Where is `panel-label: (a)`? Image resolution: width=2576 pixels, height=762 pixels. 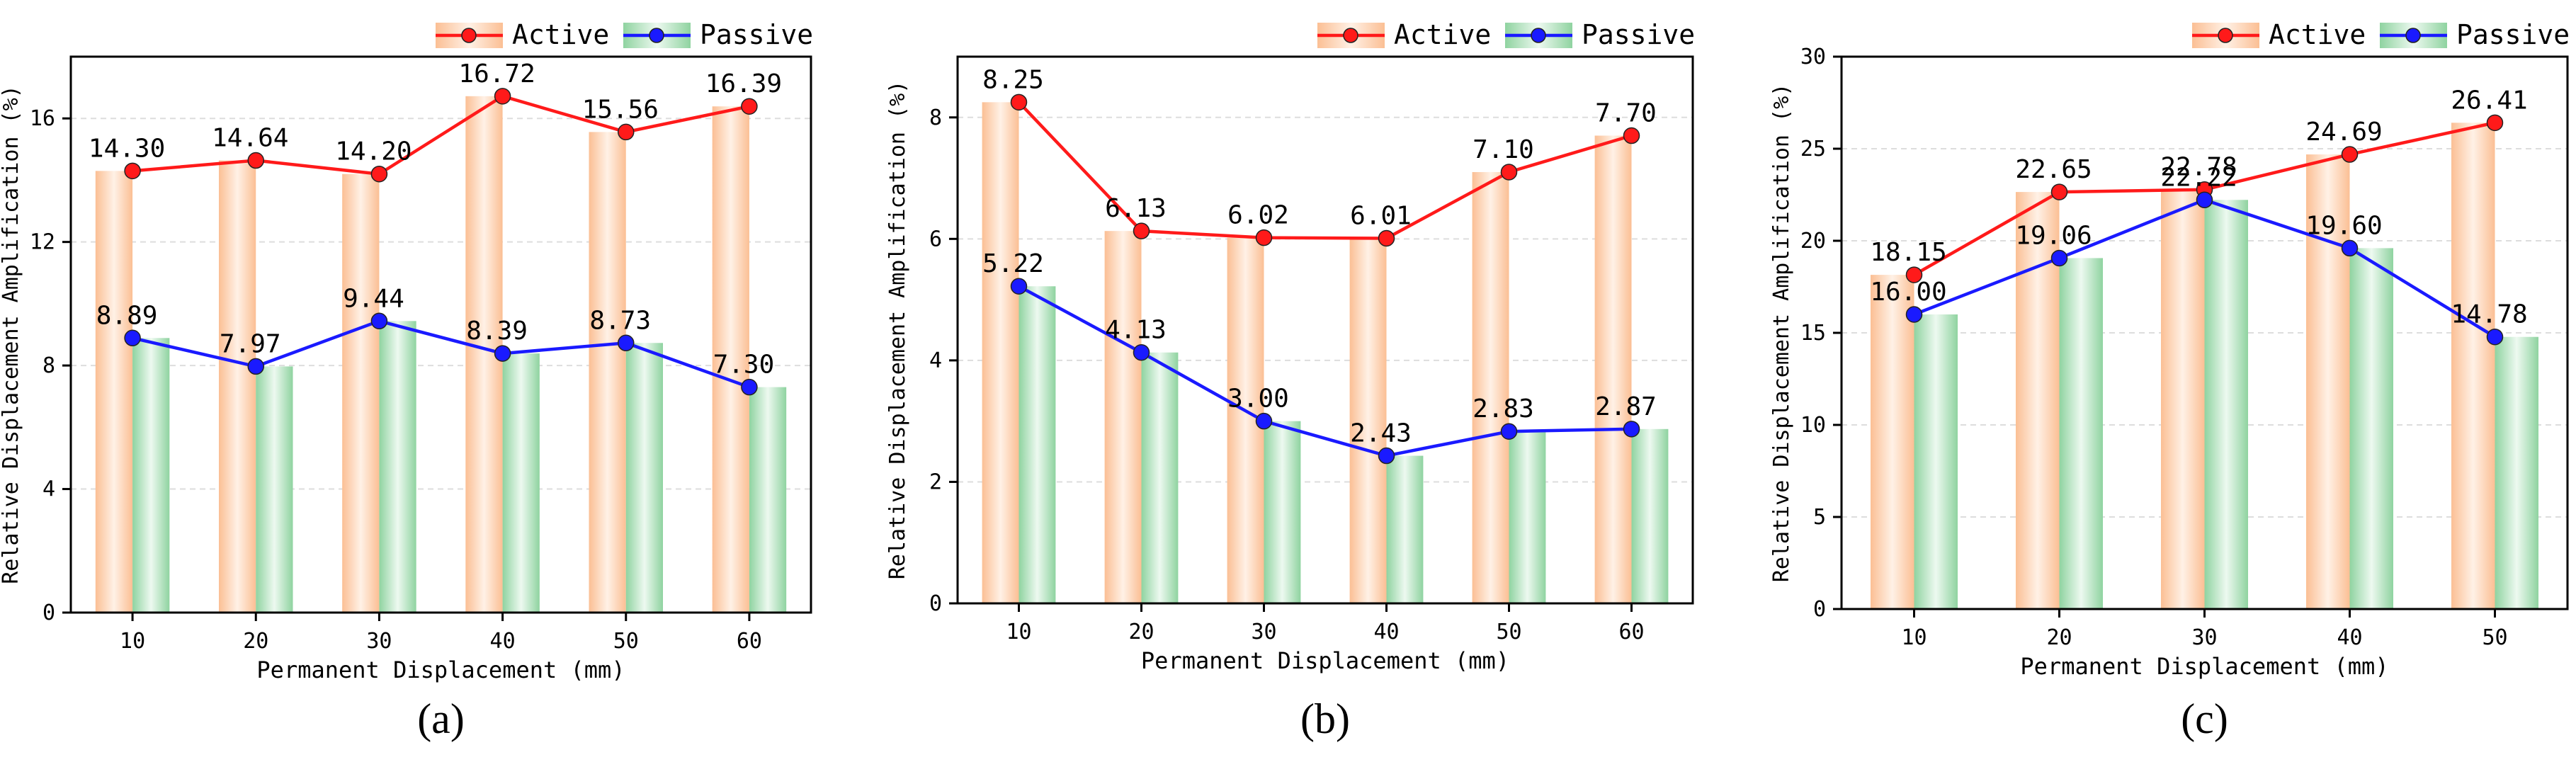 panel-label: (a) is located at coordinates (441, 718).